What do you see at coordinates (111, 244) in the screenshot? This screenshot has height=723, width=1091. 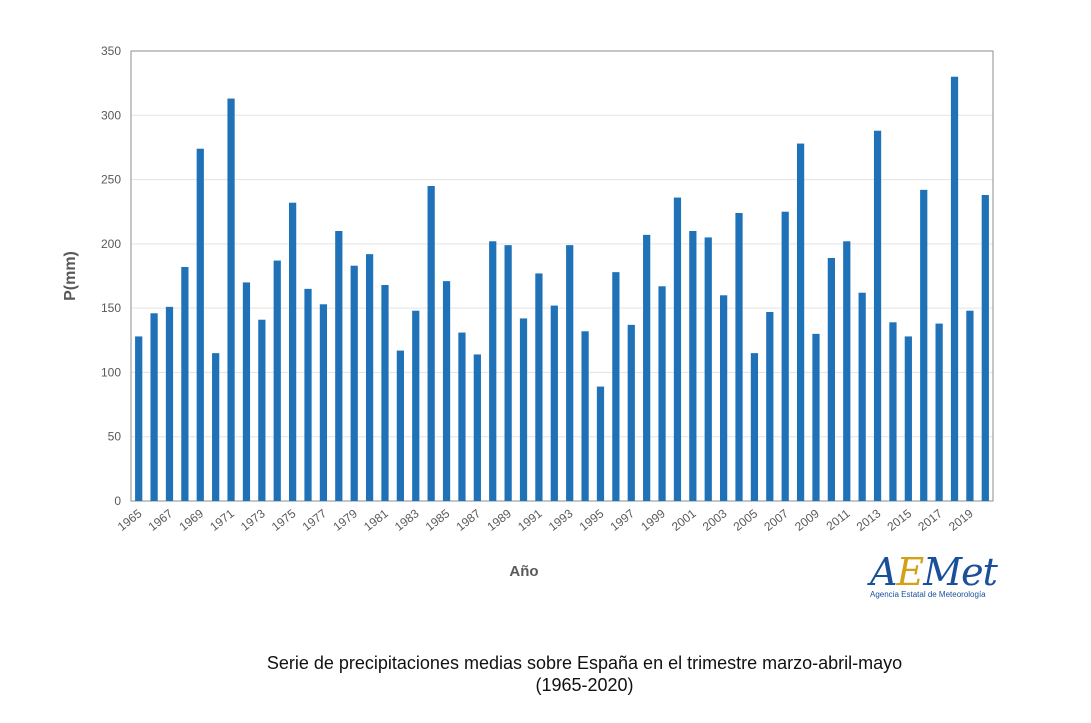 I see `y-tick-label: 200` at bounding box center [111, 244].